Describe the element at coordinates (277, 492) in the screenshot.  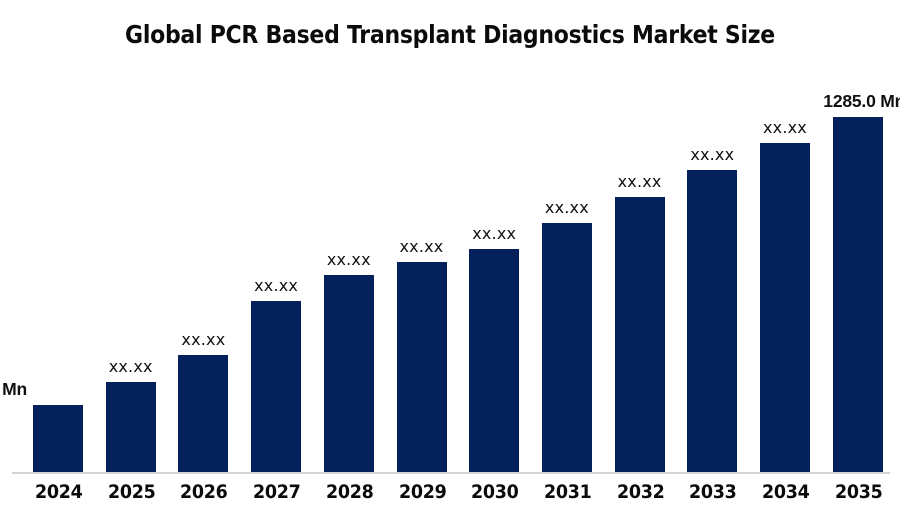
I see `tick-label-2027: 2027` at that location.